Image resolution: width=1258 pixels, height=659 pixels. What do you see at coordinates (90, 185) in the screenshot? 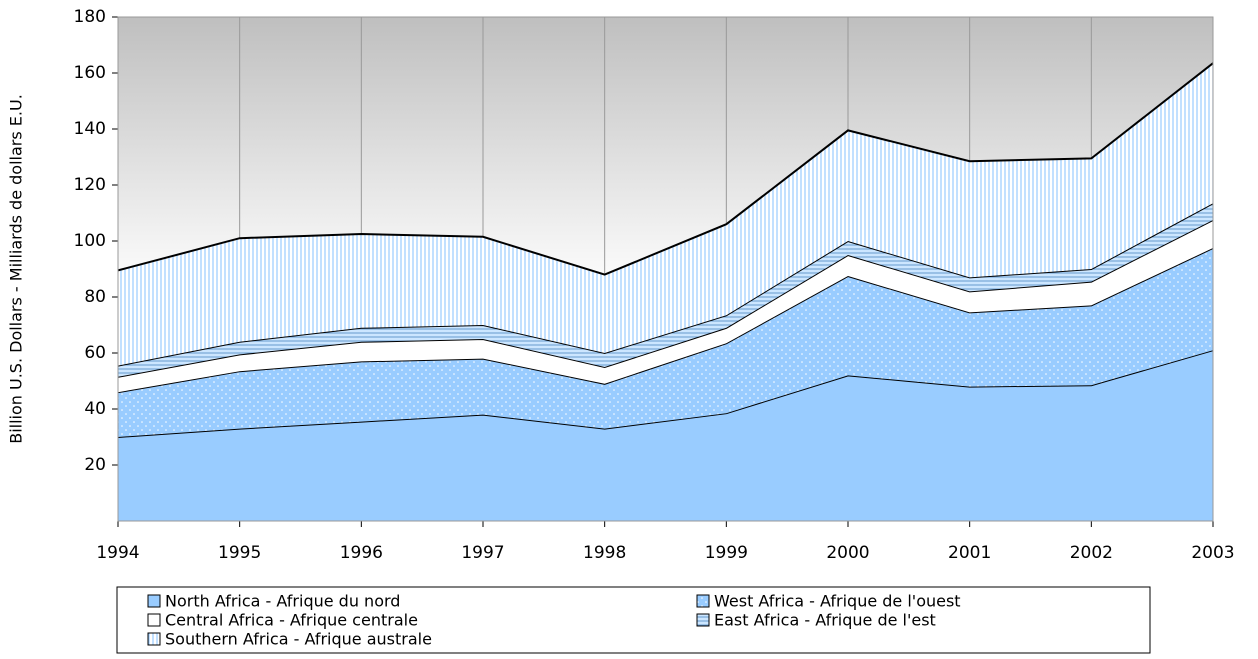
I see `y-tick-label: 120` at bounding box center [90, 185].